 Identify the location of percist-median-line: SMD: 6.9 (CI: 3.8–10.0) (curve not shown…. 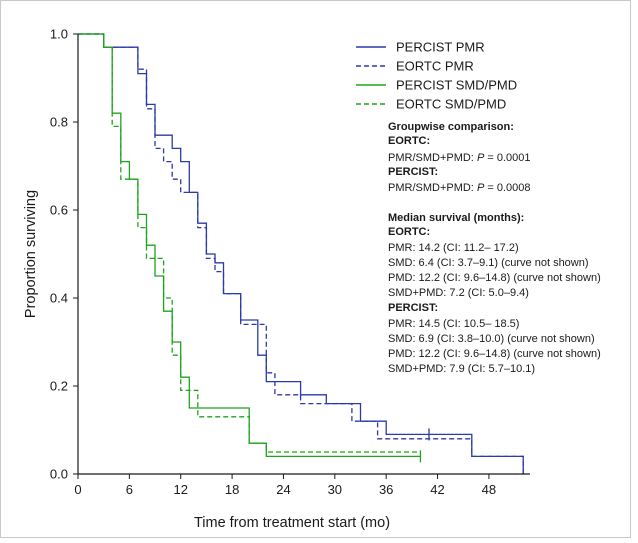
(491, 339).